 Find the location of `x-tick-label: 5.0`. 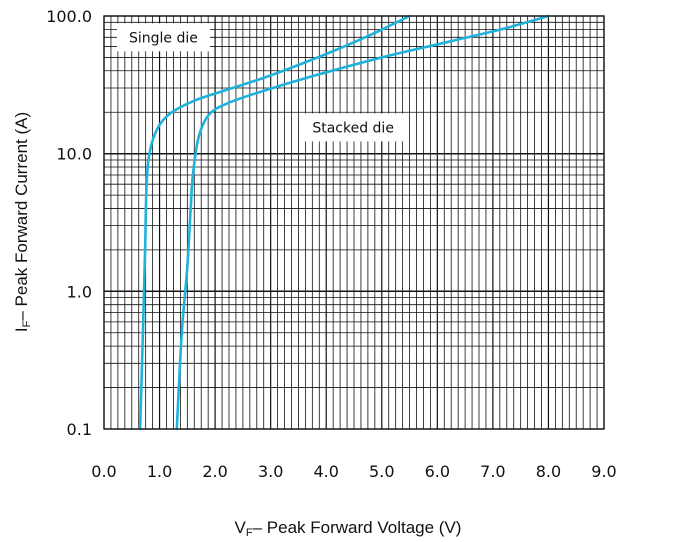

x-tick-label: 5.0 is located at coordinates (381, 471).